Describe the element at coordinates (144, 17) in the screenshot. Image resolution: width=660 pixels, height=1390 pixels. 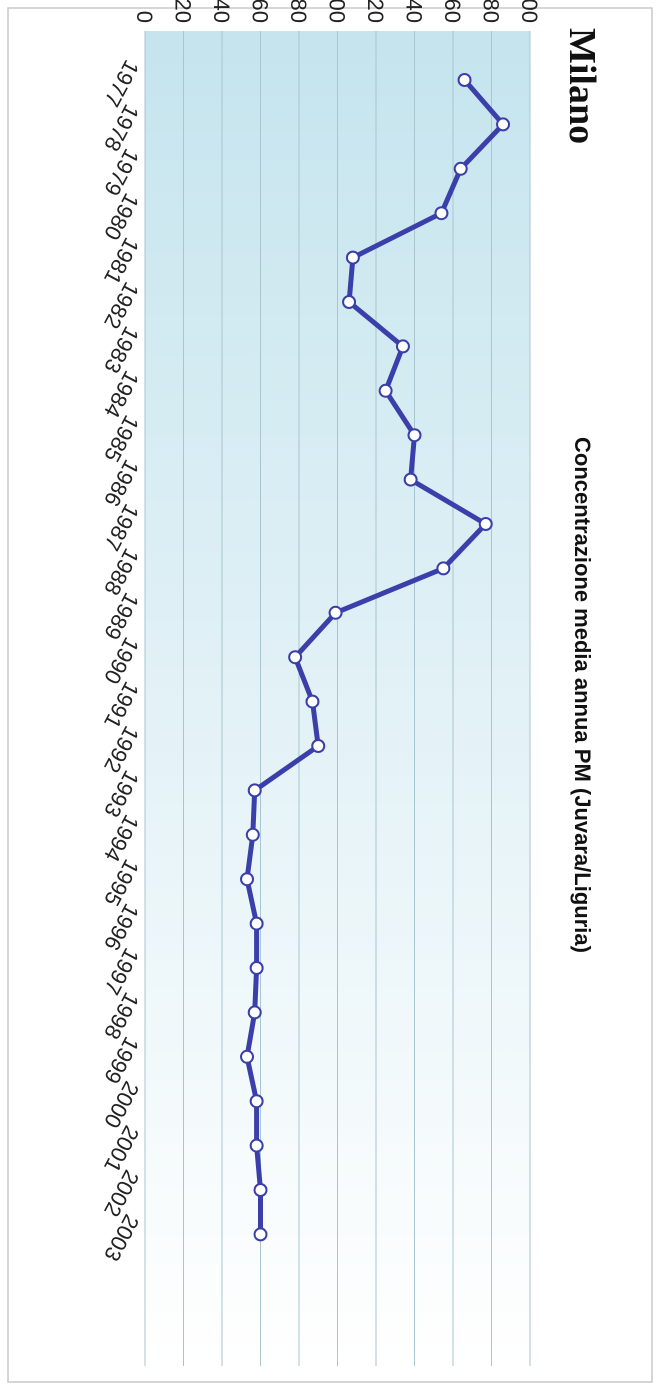
I see `y-tick-label: 0` at that location.